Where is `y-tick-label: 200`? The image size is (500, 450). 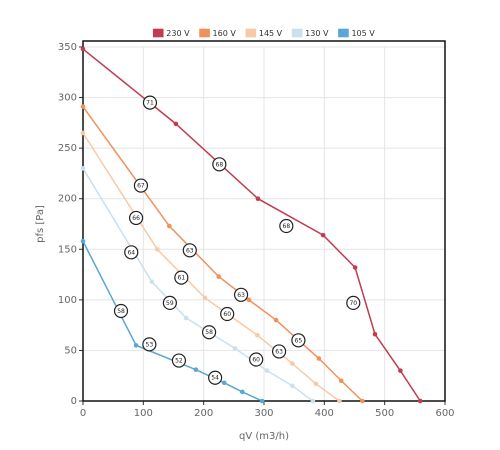
y-tick-label: 200 is located at coordinates (67, 199).